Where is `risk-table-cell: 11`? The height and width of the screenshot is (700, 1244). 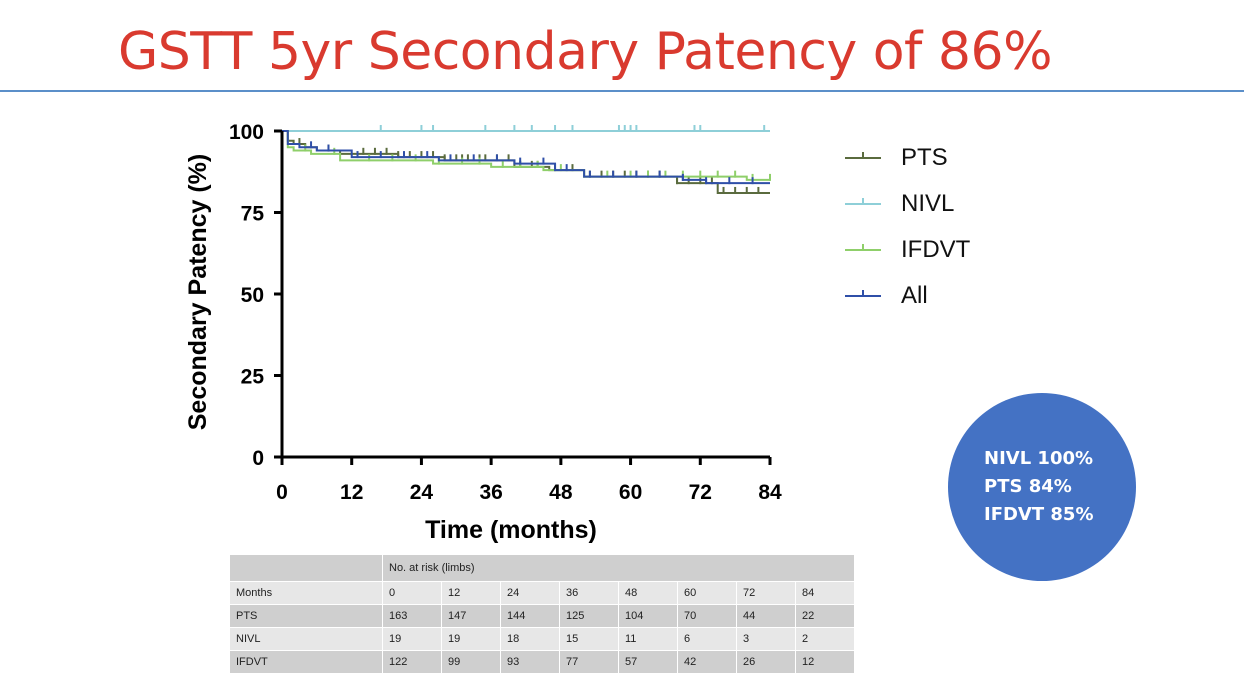 risk-table-cell: 11 is located at coordinates (648, 639).